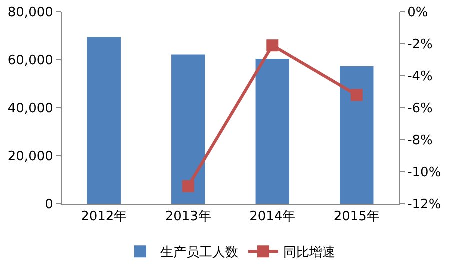  What do you see at coordinates (425, 205) in the screenshot?
I see `y2-tick-label: -12%` at bounding box center [425, 205].